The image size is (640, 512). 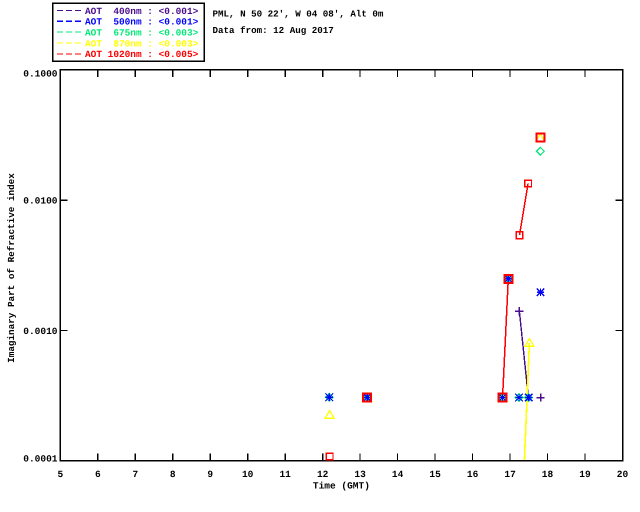 I want to click on svg-text: 9, so click(x=210, y=474).